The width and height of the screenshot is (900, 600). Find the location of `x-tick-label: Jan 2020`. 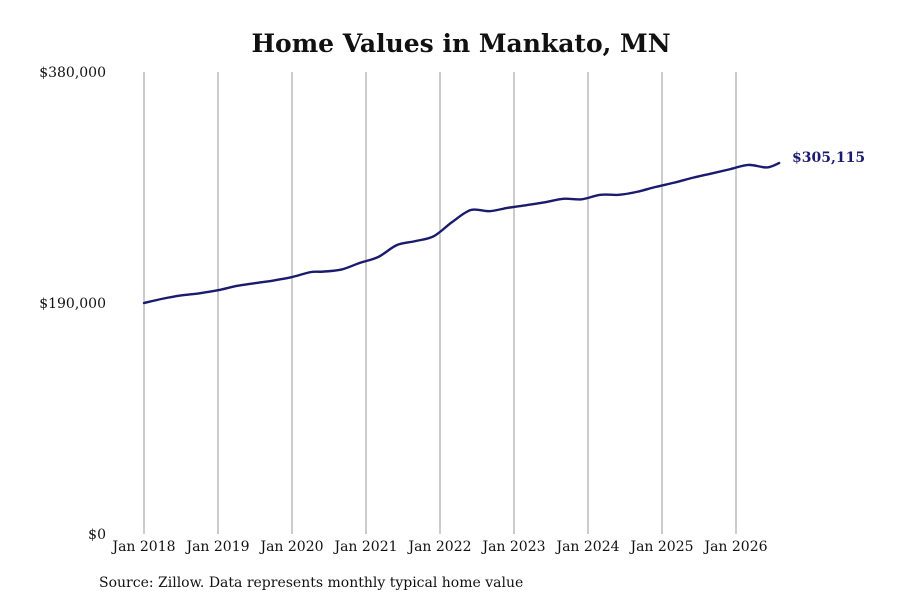

x-tick-label: Jan 2020 is located at coordinates (290, 547).